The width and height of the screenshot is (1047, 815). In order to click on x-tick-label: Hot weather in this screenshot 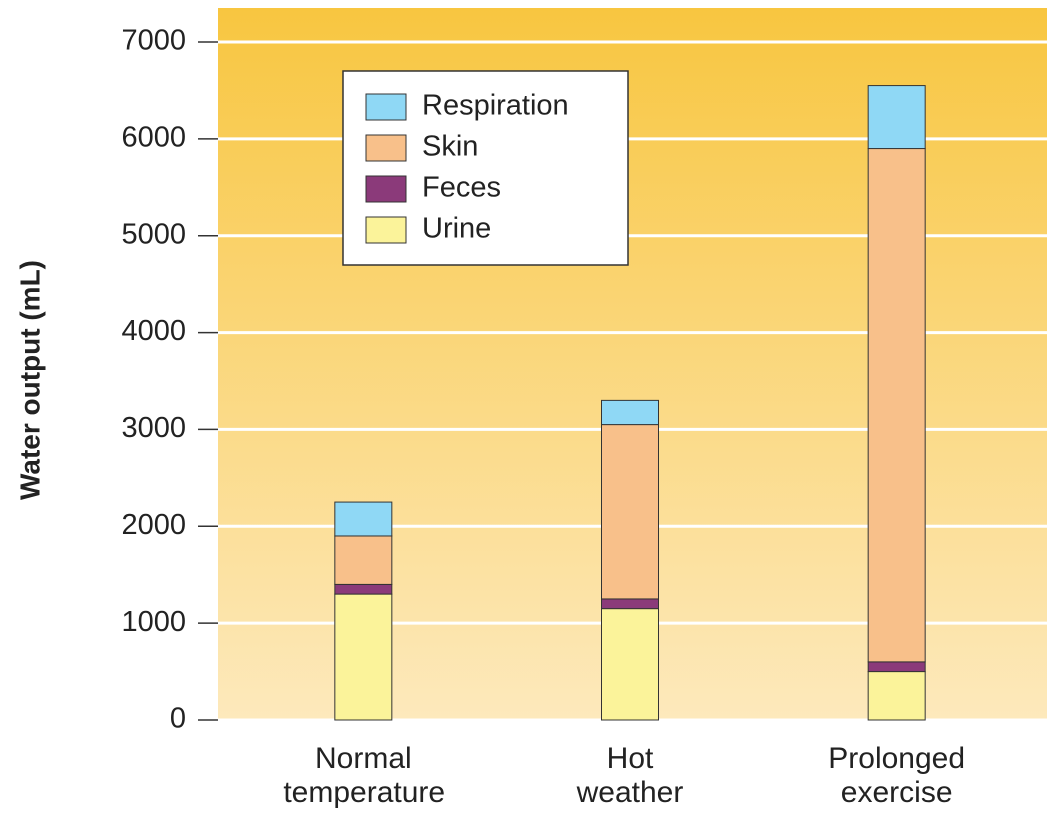, I will do `click(630, 775)`.